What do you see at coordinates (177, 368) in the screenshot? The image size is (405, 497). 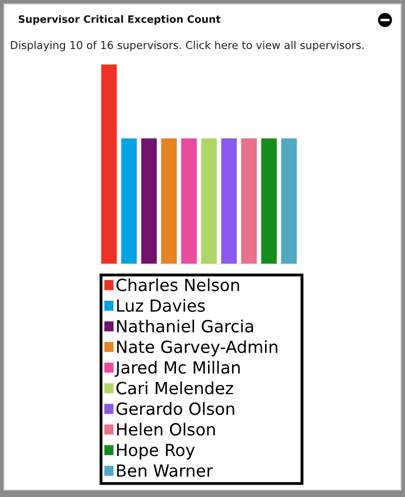 I see `legend-label: Jared Mc Millan` at bounding box center [177, 368].